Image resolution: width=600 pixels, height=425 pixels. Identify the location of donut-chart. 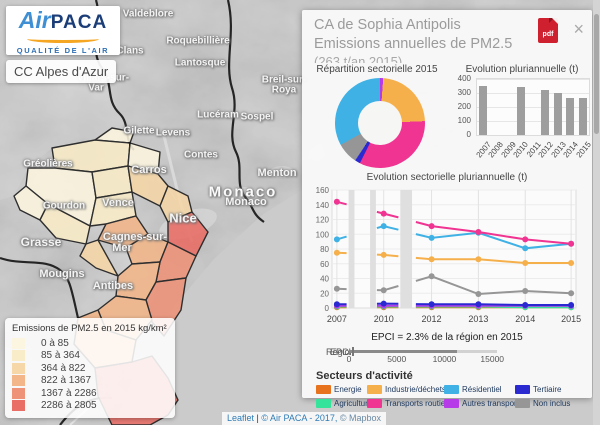
(380, 123).